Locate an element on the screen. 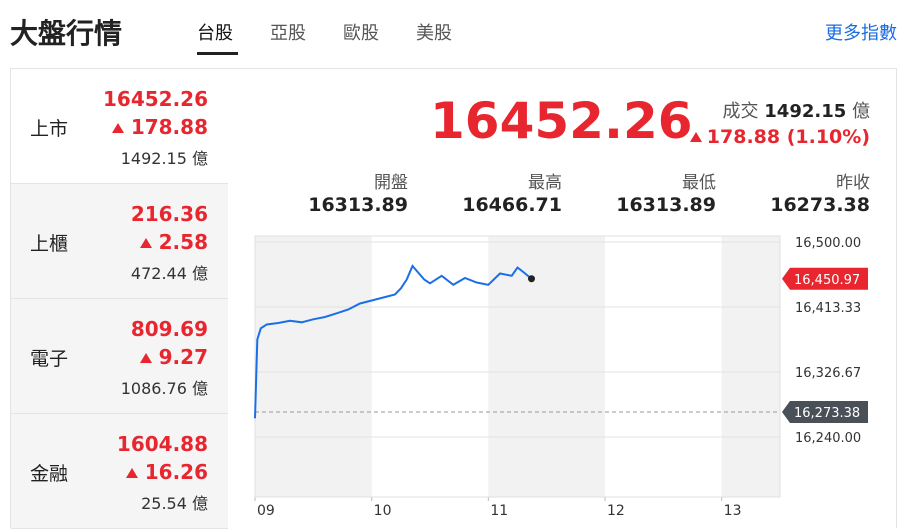  y-tick-label: 16,326.67 is located at coordinates (828, 373).